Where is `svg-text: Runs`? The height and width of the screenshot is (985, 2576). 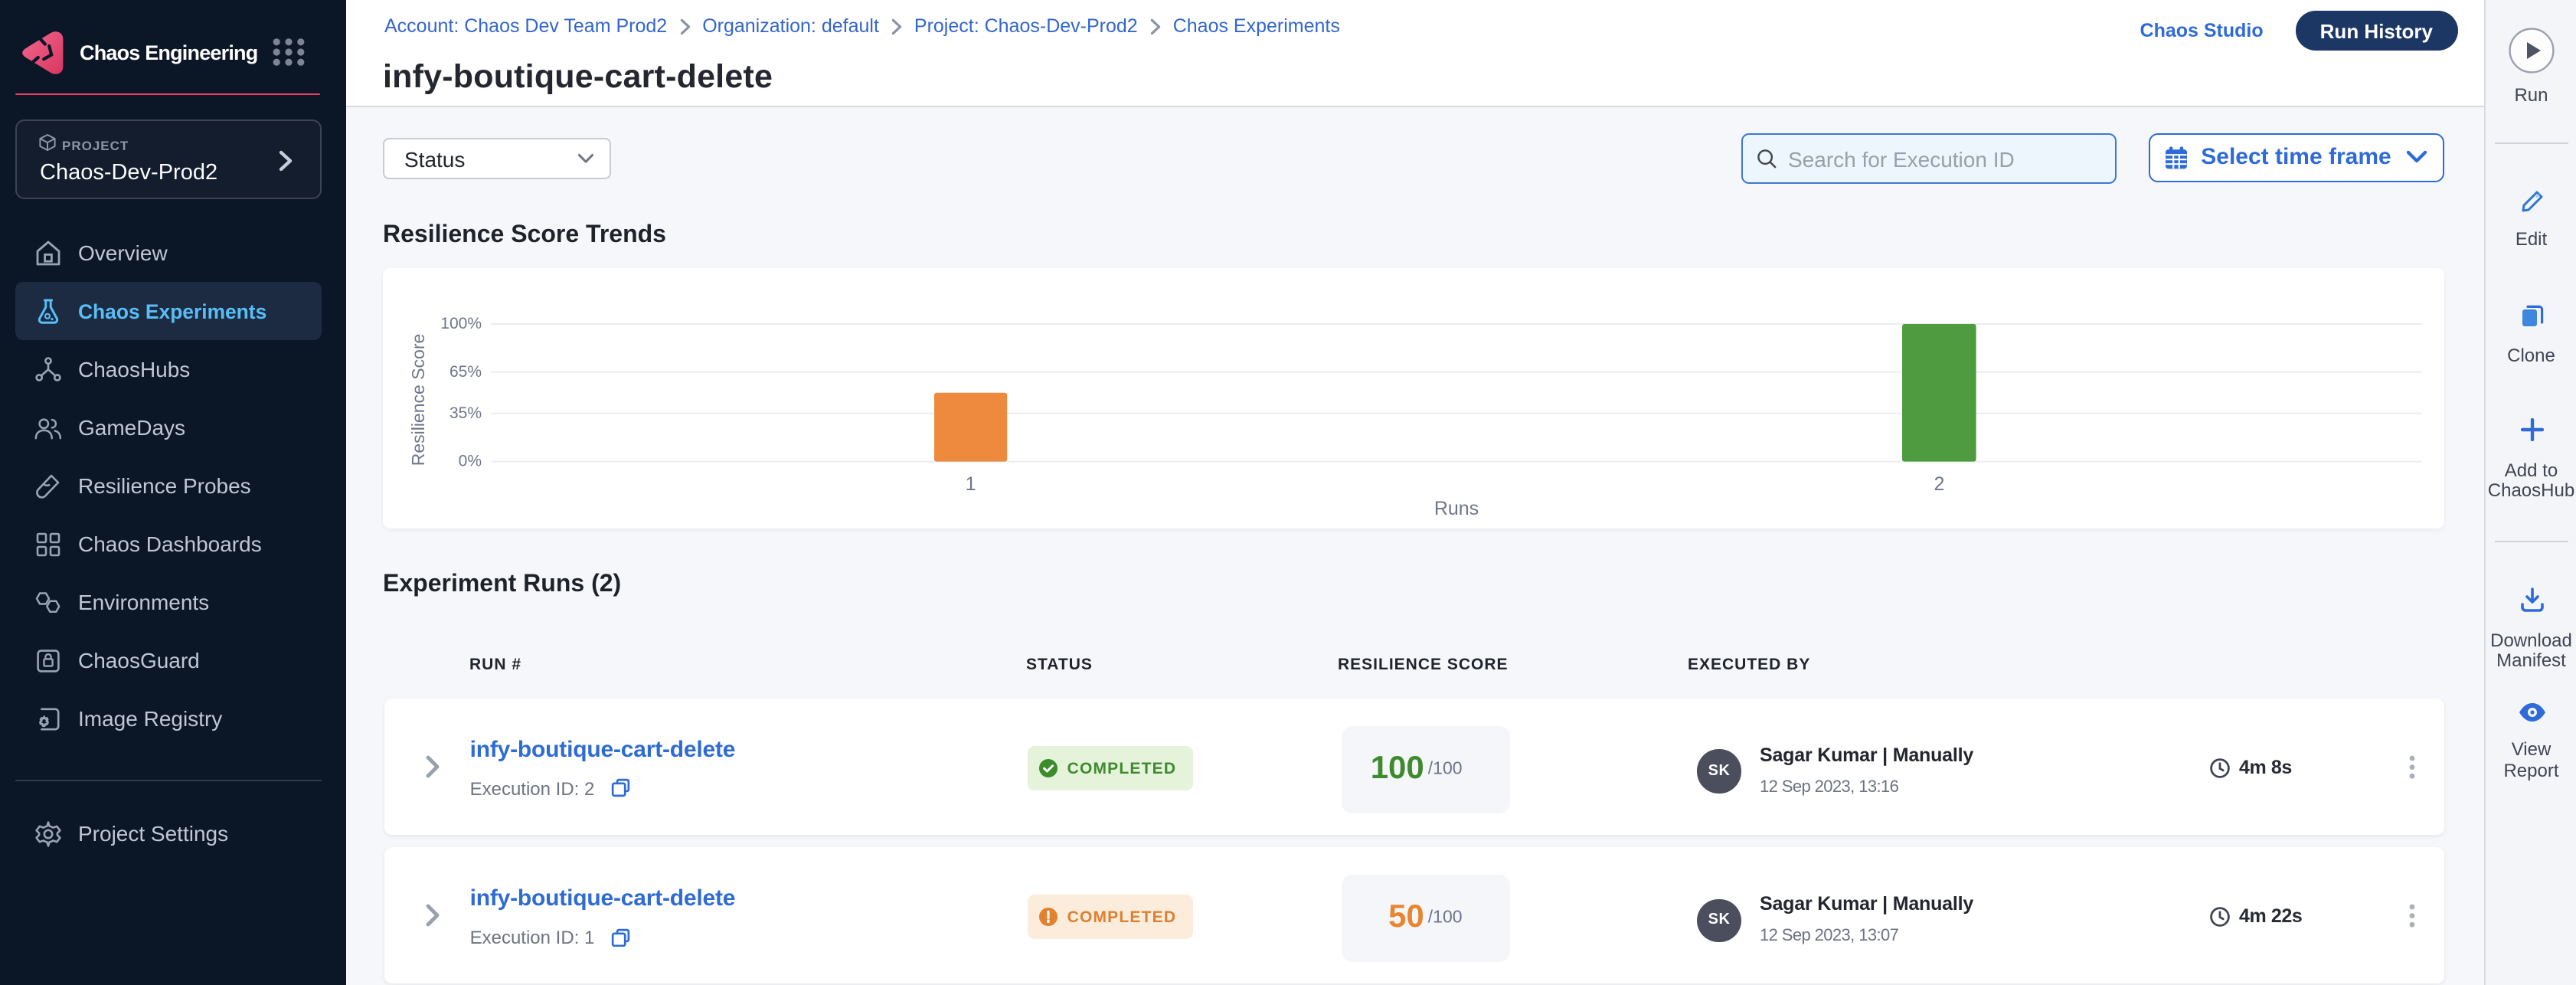 svg-text: Runs is located at coordinates (1456, 508).